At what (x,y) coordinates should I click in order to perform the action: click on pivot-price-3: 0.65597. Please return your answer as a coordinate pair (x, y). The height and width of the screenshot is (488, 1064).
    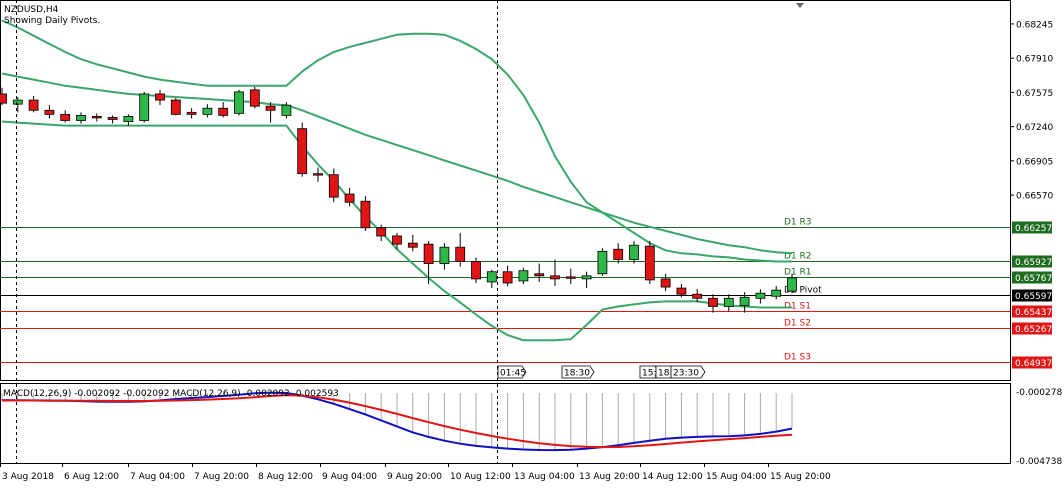
    Looking at the image, I should click on (1033, 297).